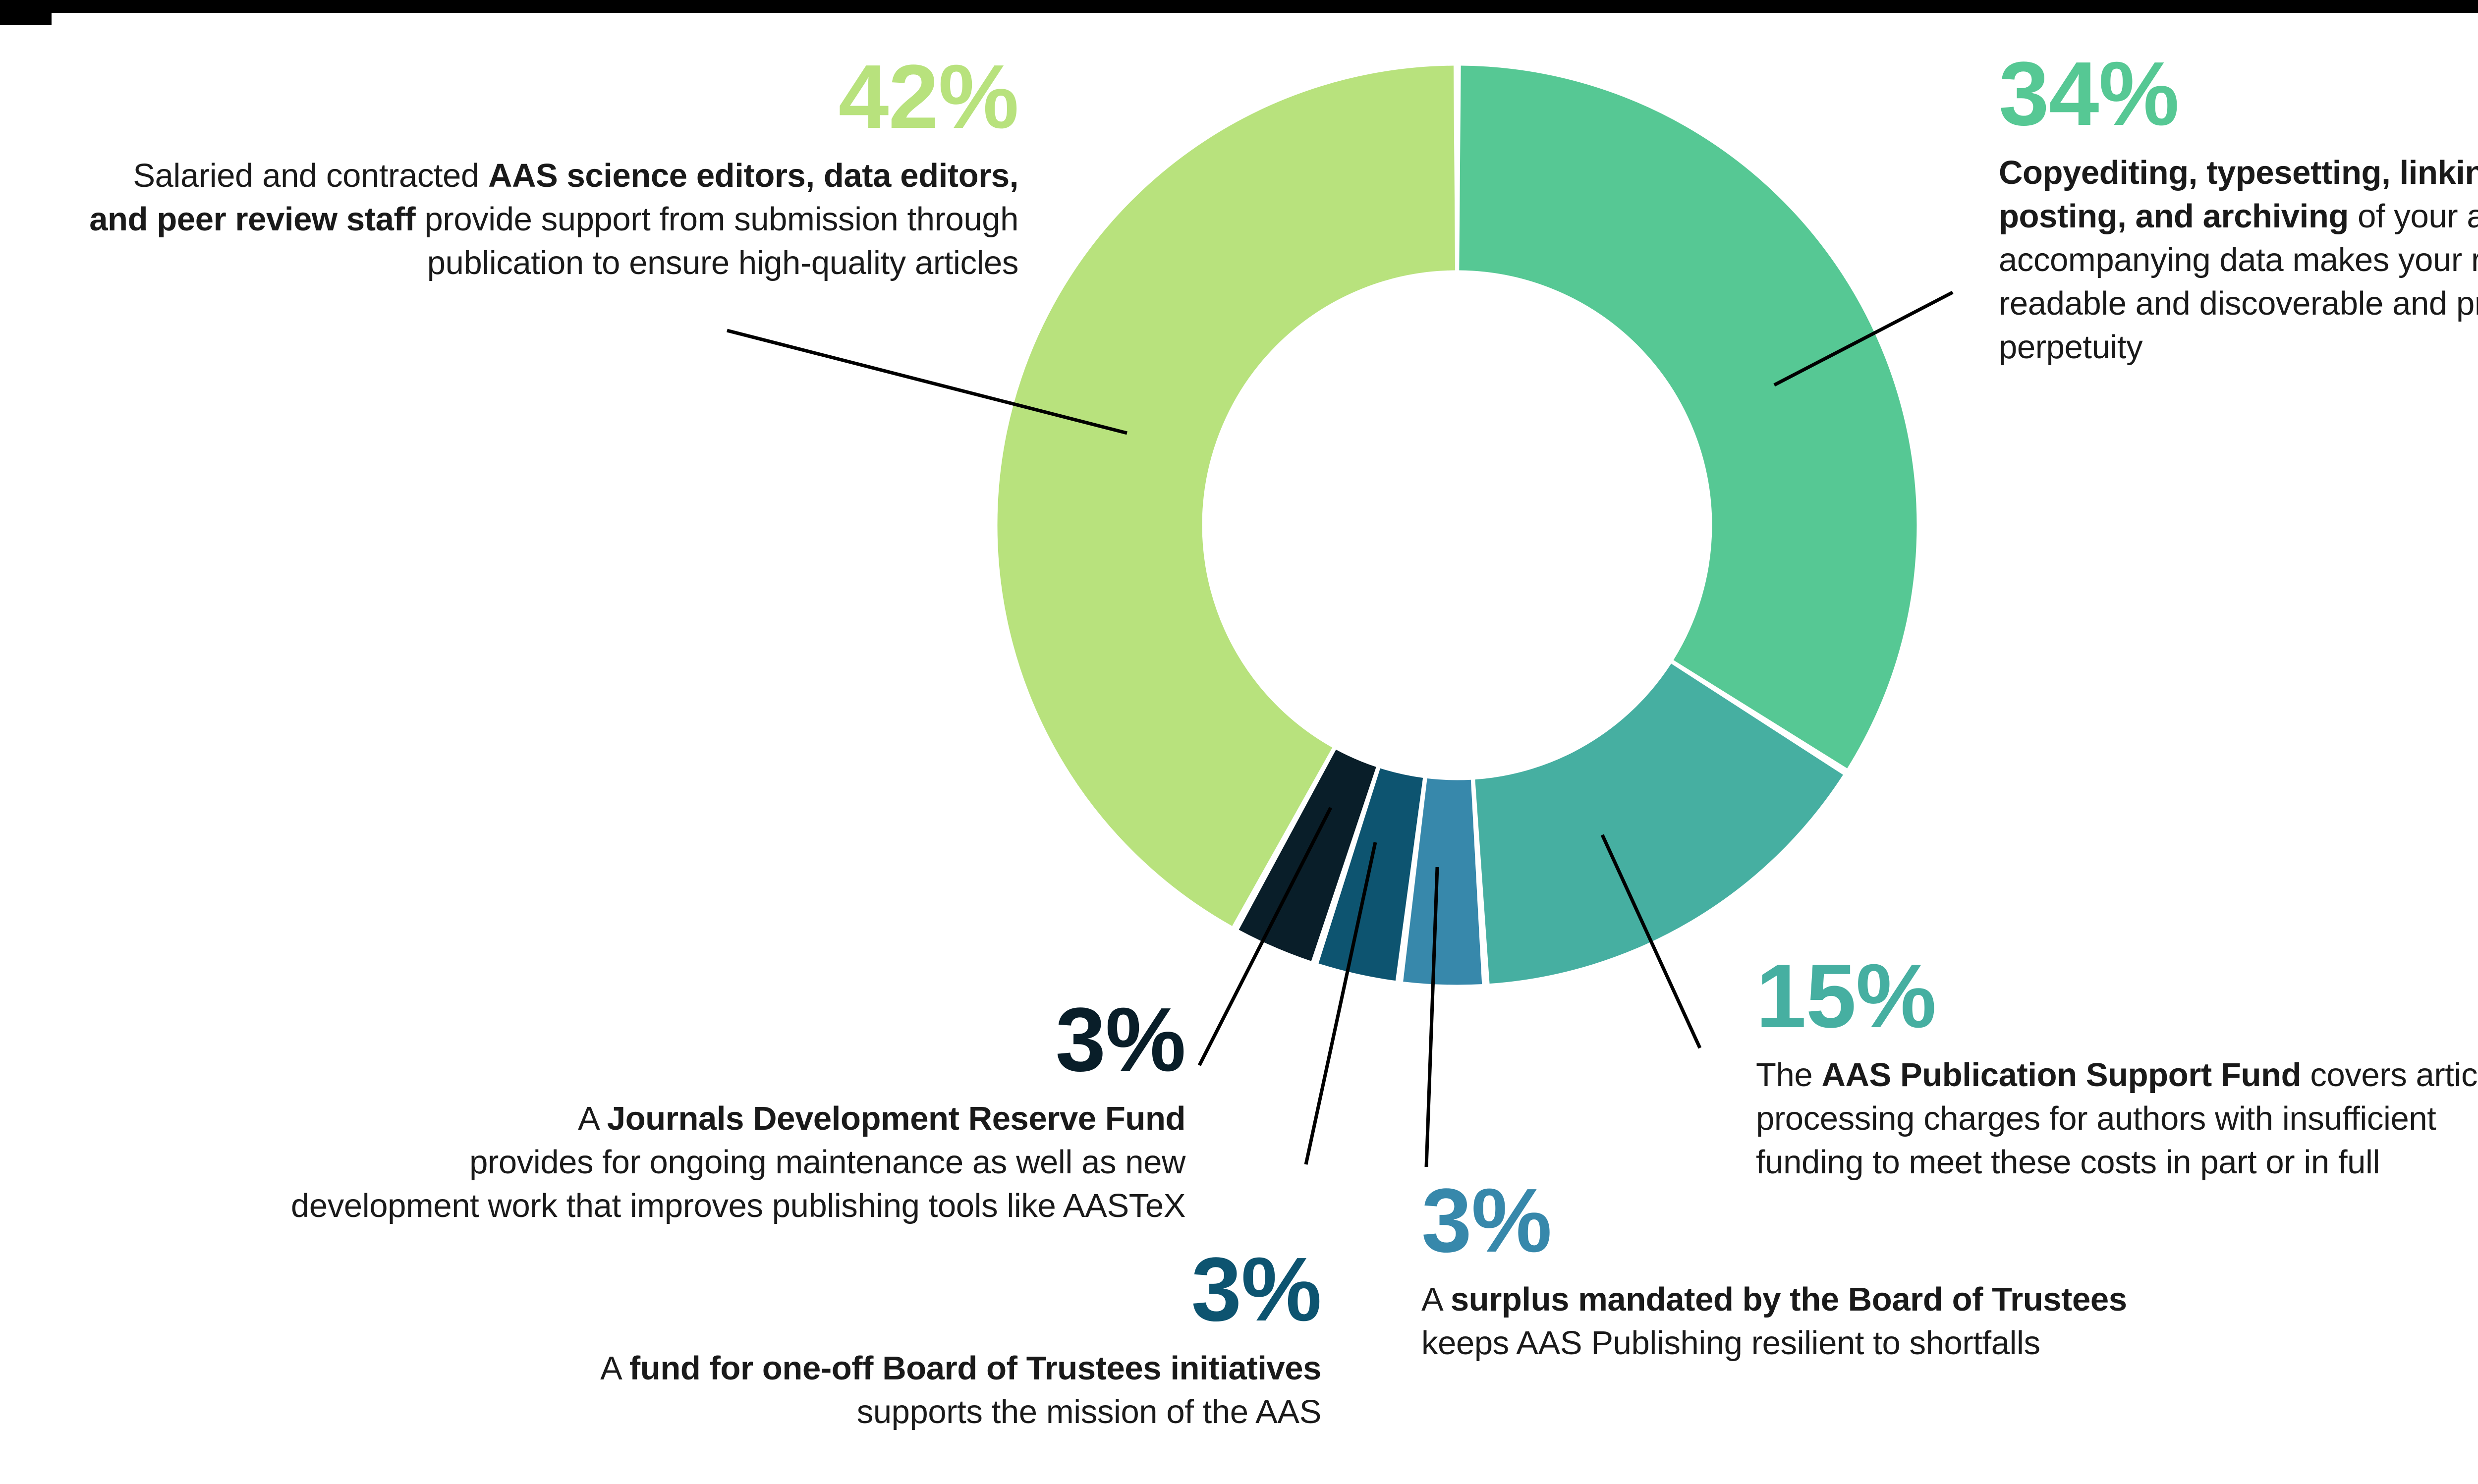 The image size is (2478, 1484). What do you see at coordinates (252, 220) in the screenshot?
I see `desc-text-emphasis: and peer review staff` at bounding box center [252, 220].